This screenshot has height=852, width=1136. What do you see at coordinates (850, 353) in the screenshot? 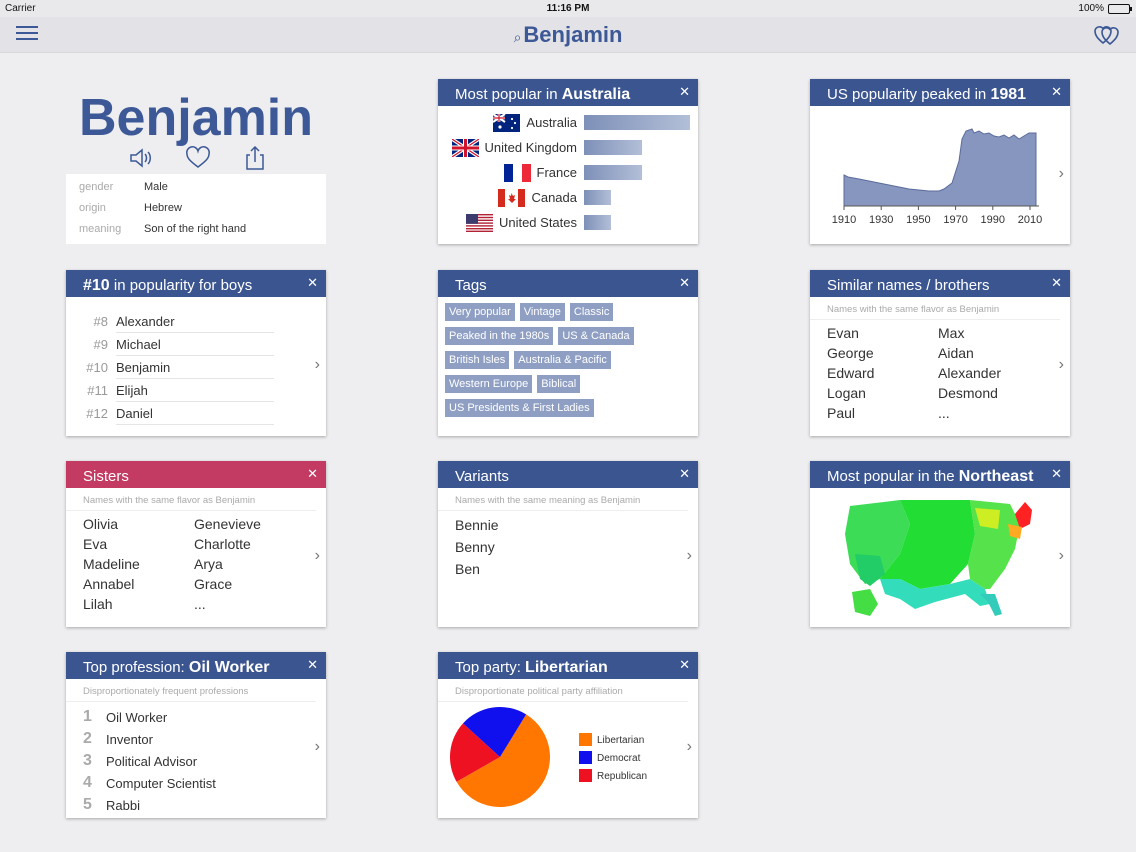
I see `name-item: George` at bounding box center [850, 353].